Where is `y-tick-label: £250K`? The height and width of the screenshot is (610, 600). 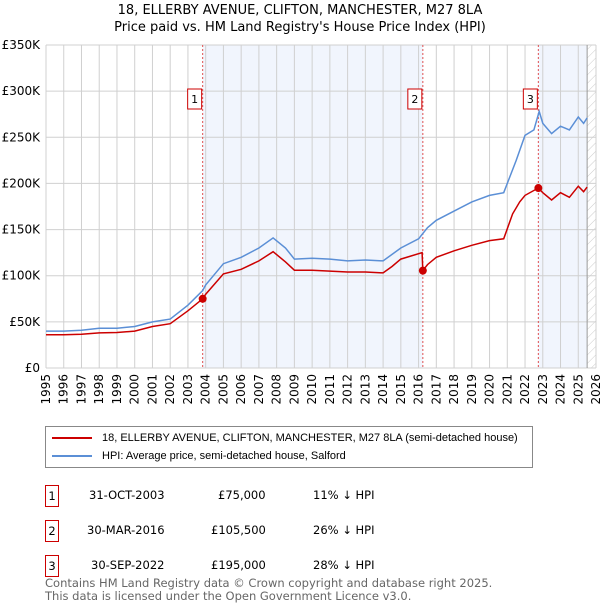
y-tick-label: £250K is located at coordinates (22, 137).